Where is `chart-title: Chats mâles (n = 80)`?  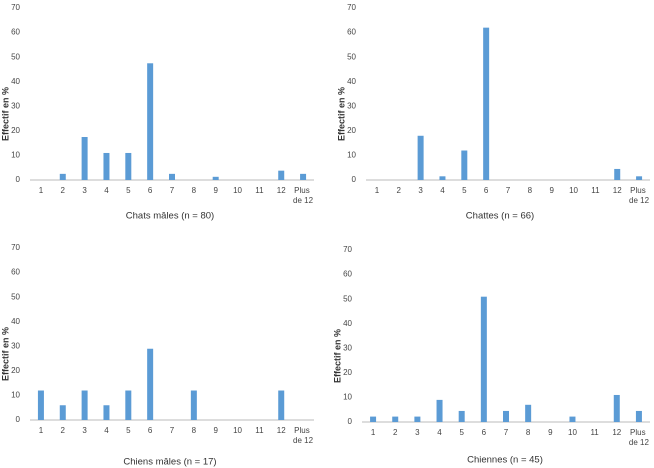
chart-title: Chats mâles (n = 80) is located at coordinates (170, 216).